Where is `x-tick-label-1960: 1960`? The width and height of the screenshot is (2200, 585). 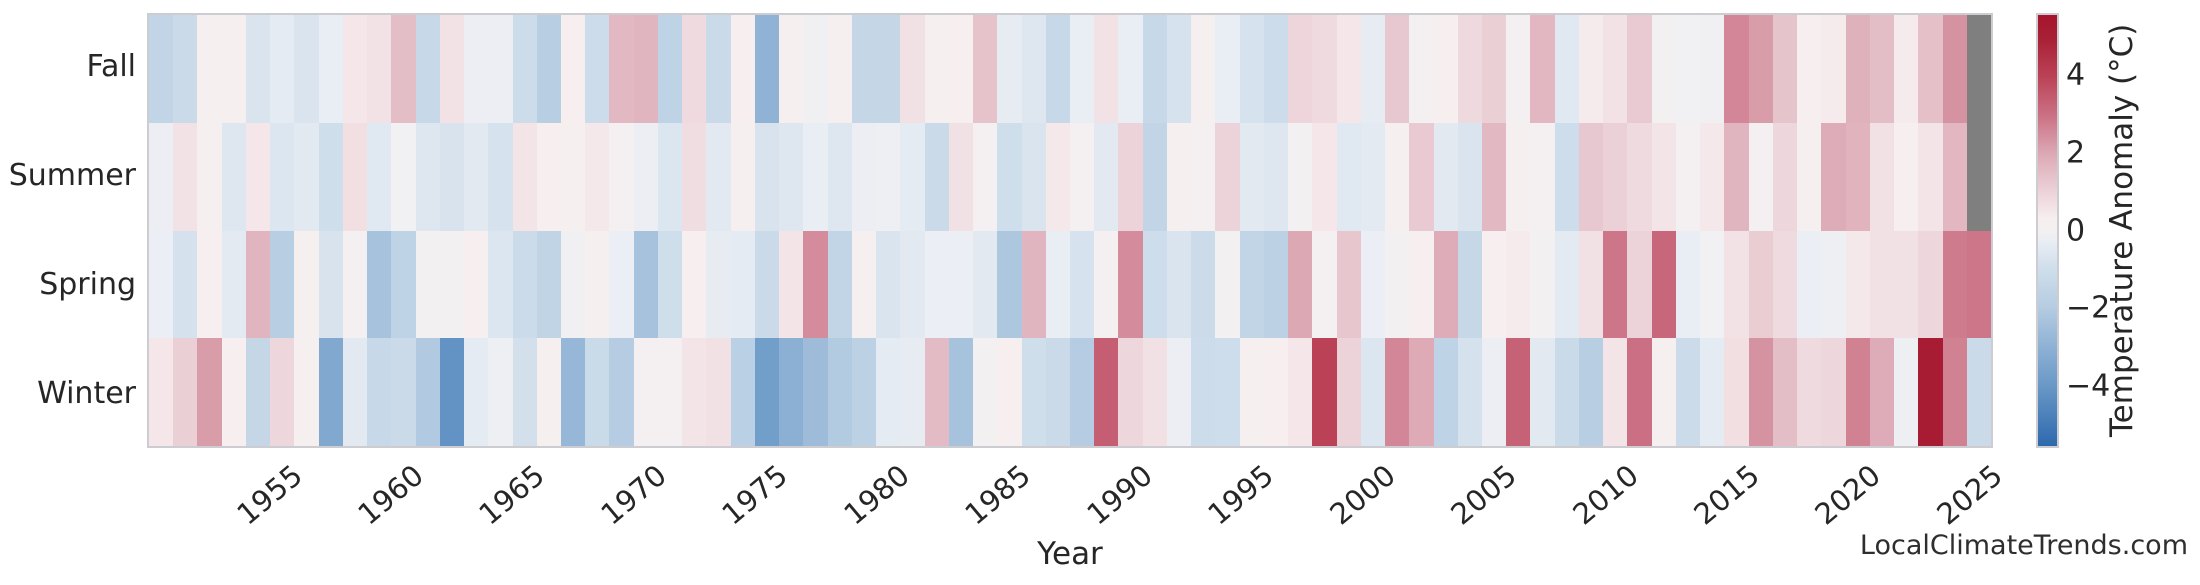 x-tick-label-1960: 1960 is located at coordinates (390, 495).